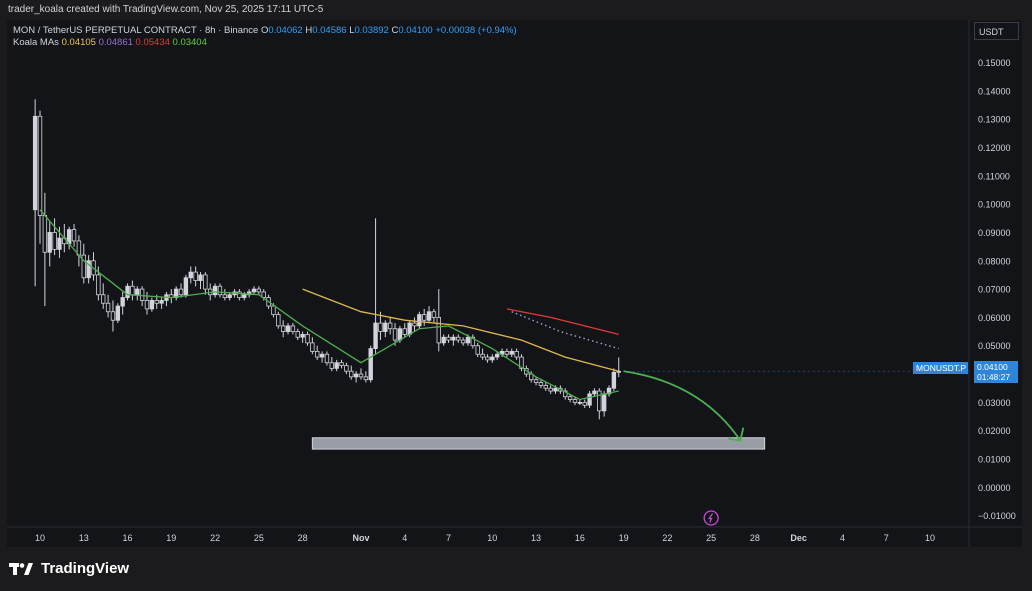  I want to click on open-value: 0.04062, so click(285, 30).